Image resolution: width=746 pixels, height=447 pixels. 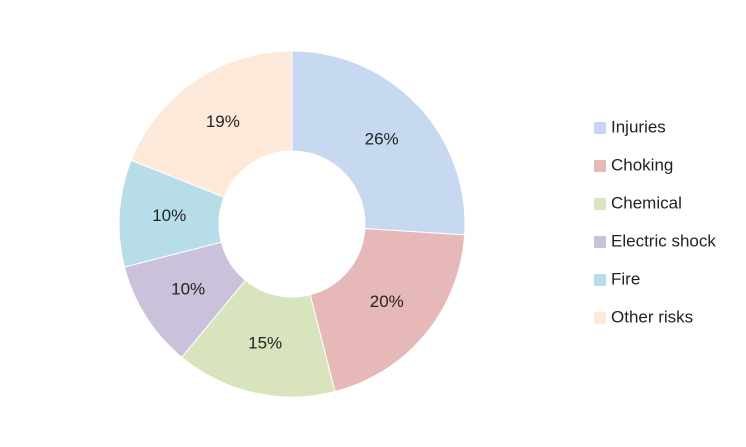 What do you see at coordinates (646, 202) in the screenshot?
I see `legend-label: Chemical` at bounding box center [646, 202].